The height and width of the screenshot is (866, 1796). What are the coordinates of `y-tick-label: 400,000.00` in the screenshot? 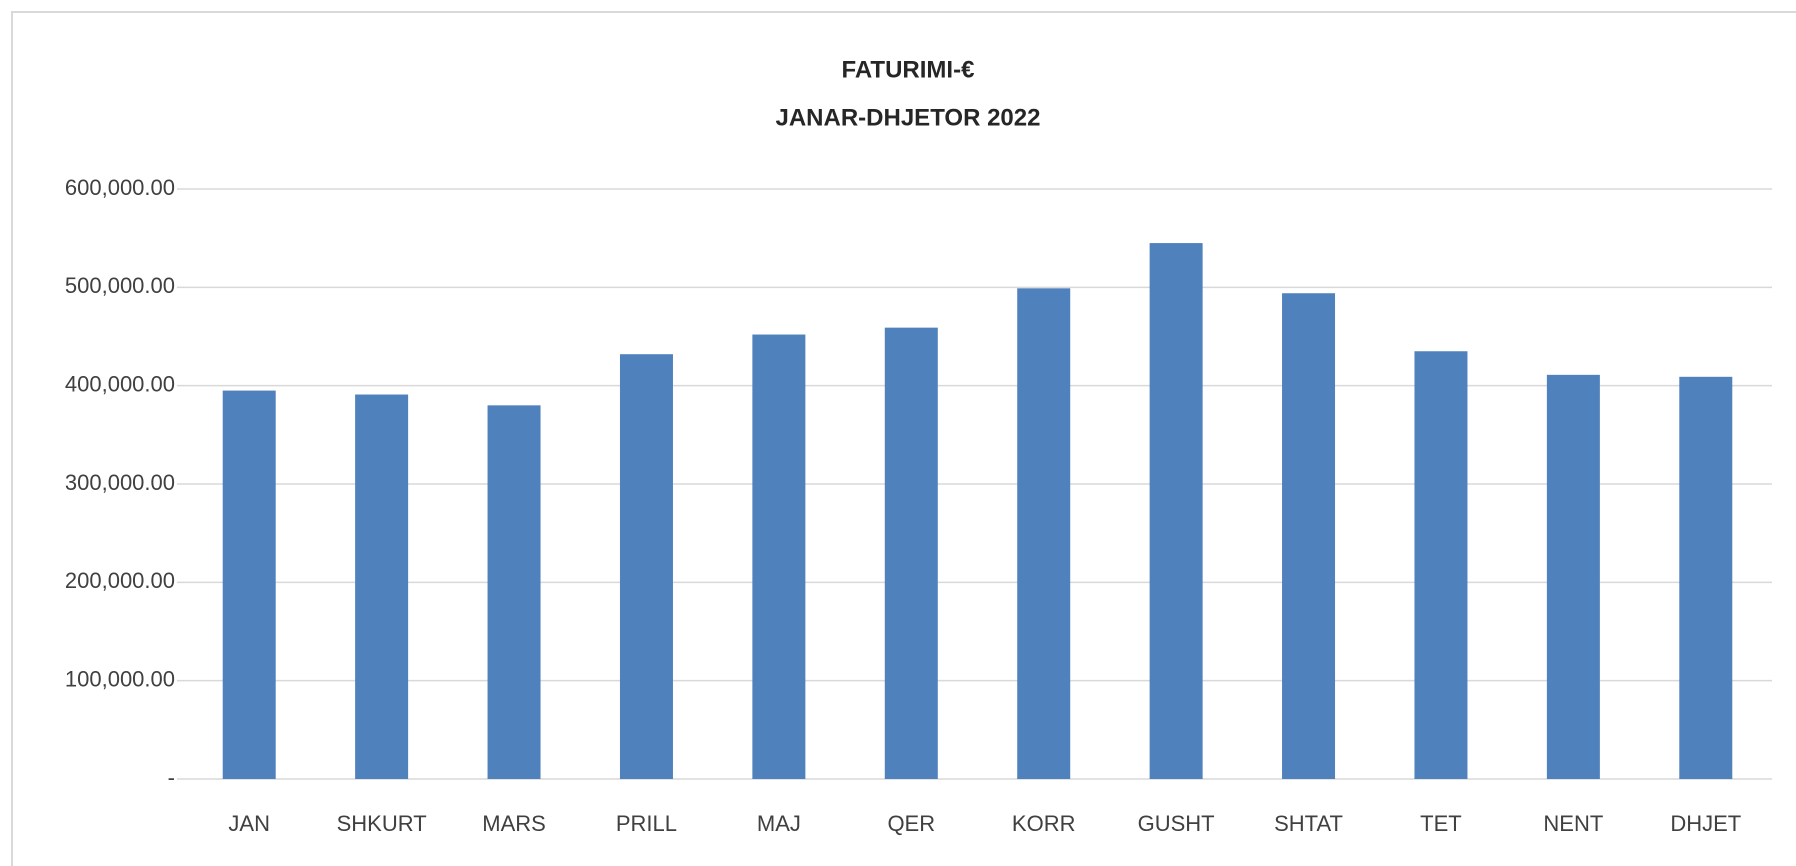 It's located at (120, 383).